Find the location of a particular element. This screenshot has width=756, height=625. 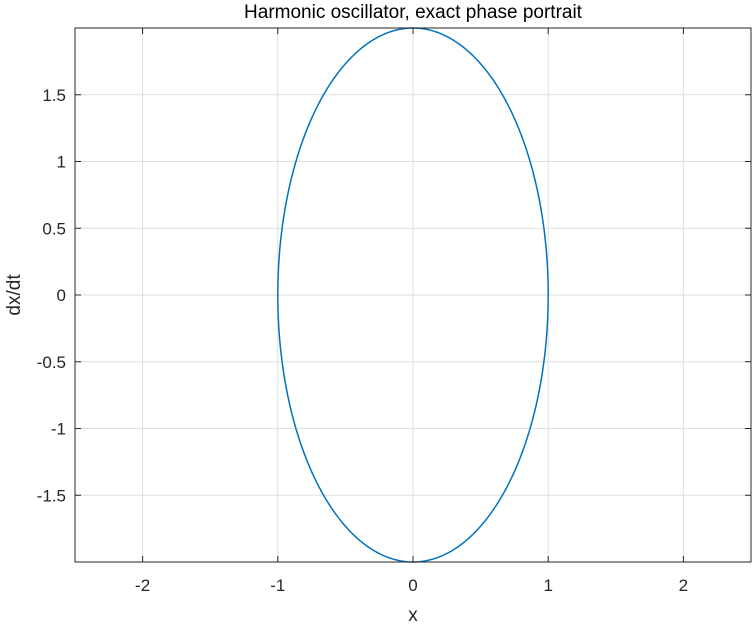

y-tick-label: -1 is located at coordinates (58, 429).